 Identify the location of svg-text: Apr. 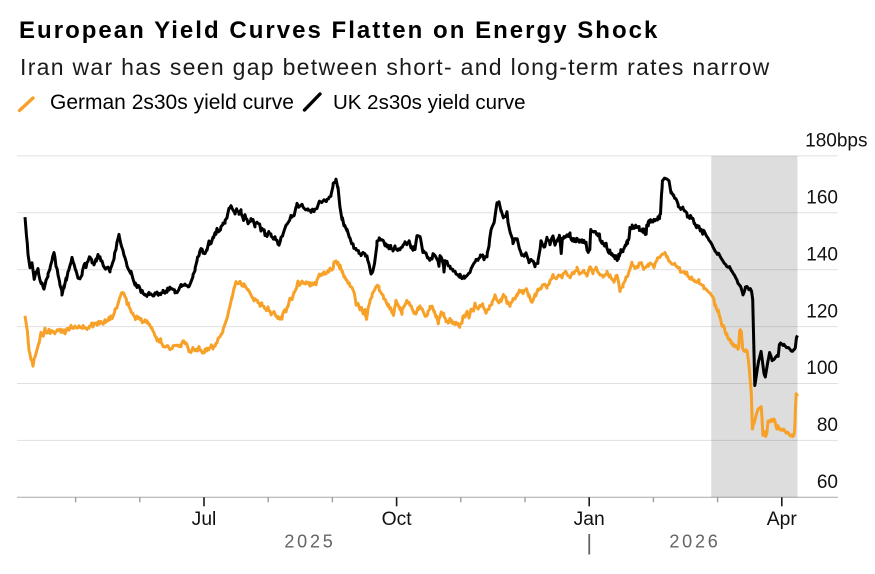
(782, 519).